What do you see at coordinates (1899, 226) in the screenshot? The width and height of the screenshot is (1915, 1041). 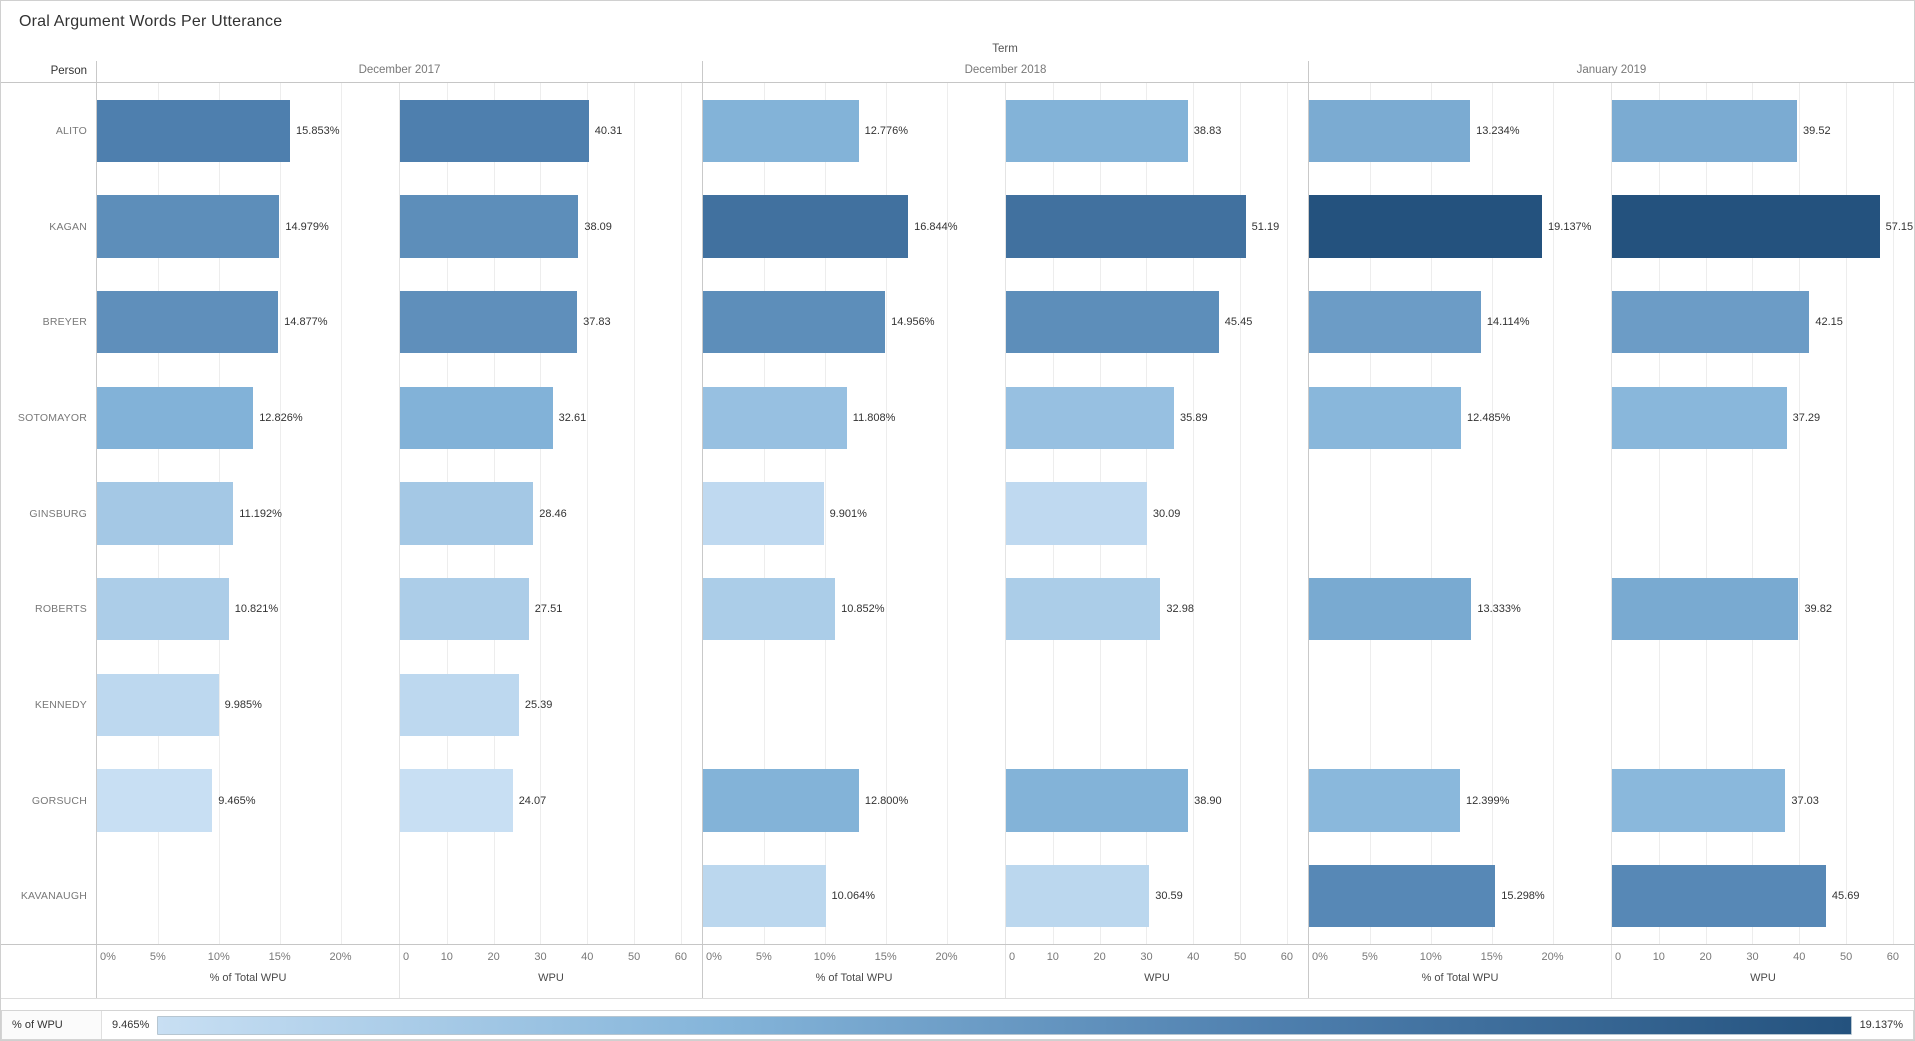 I see `bar-value-label: 57.15` at bounding box center [1899, 226].